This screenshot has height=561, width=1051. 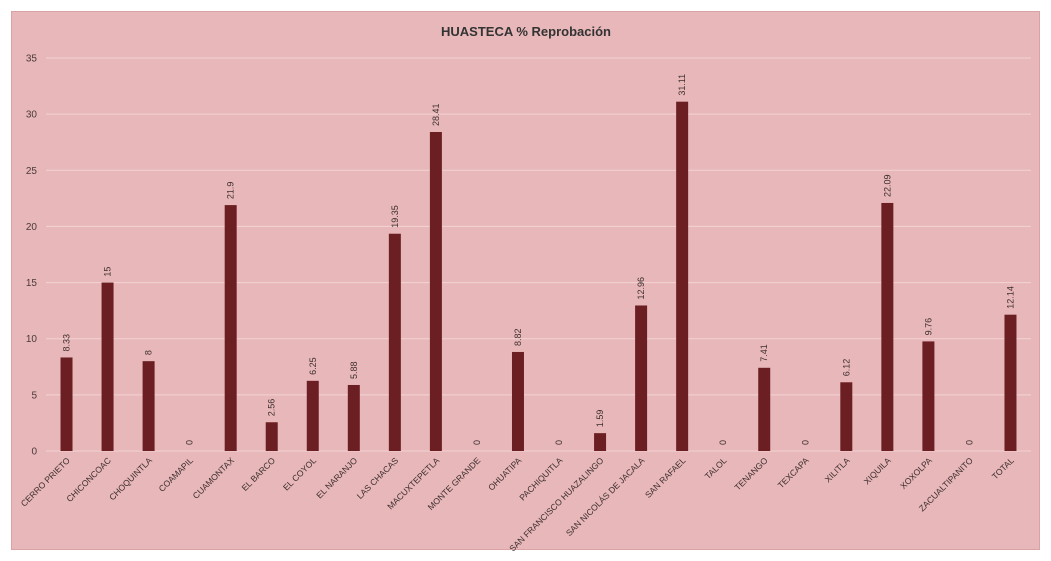 I want to click on data-label: 2.56, so click(x=272, y=408).